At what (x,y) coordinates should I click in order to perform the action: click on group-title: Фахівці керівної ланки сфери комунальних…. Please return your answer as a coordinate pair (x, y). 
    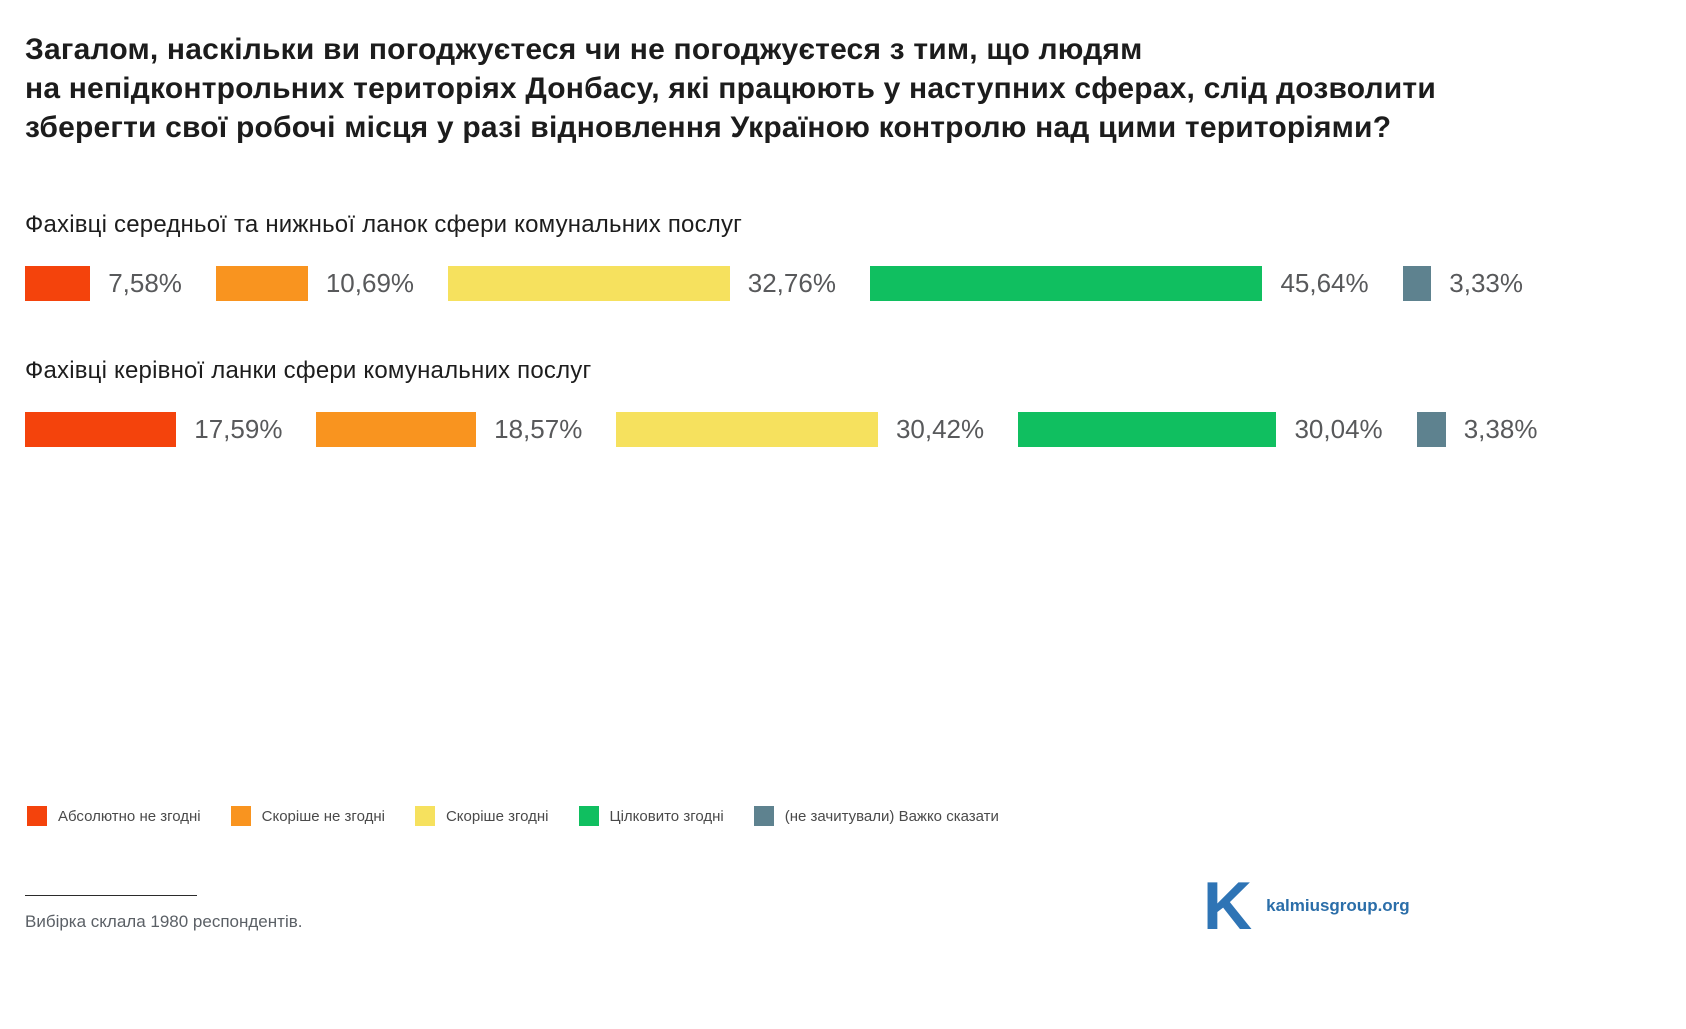
    Looking at the image, I should click on (308, 370).